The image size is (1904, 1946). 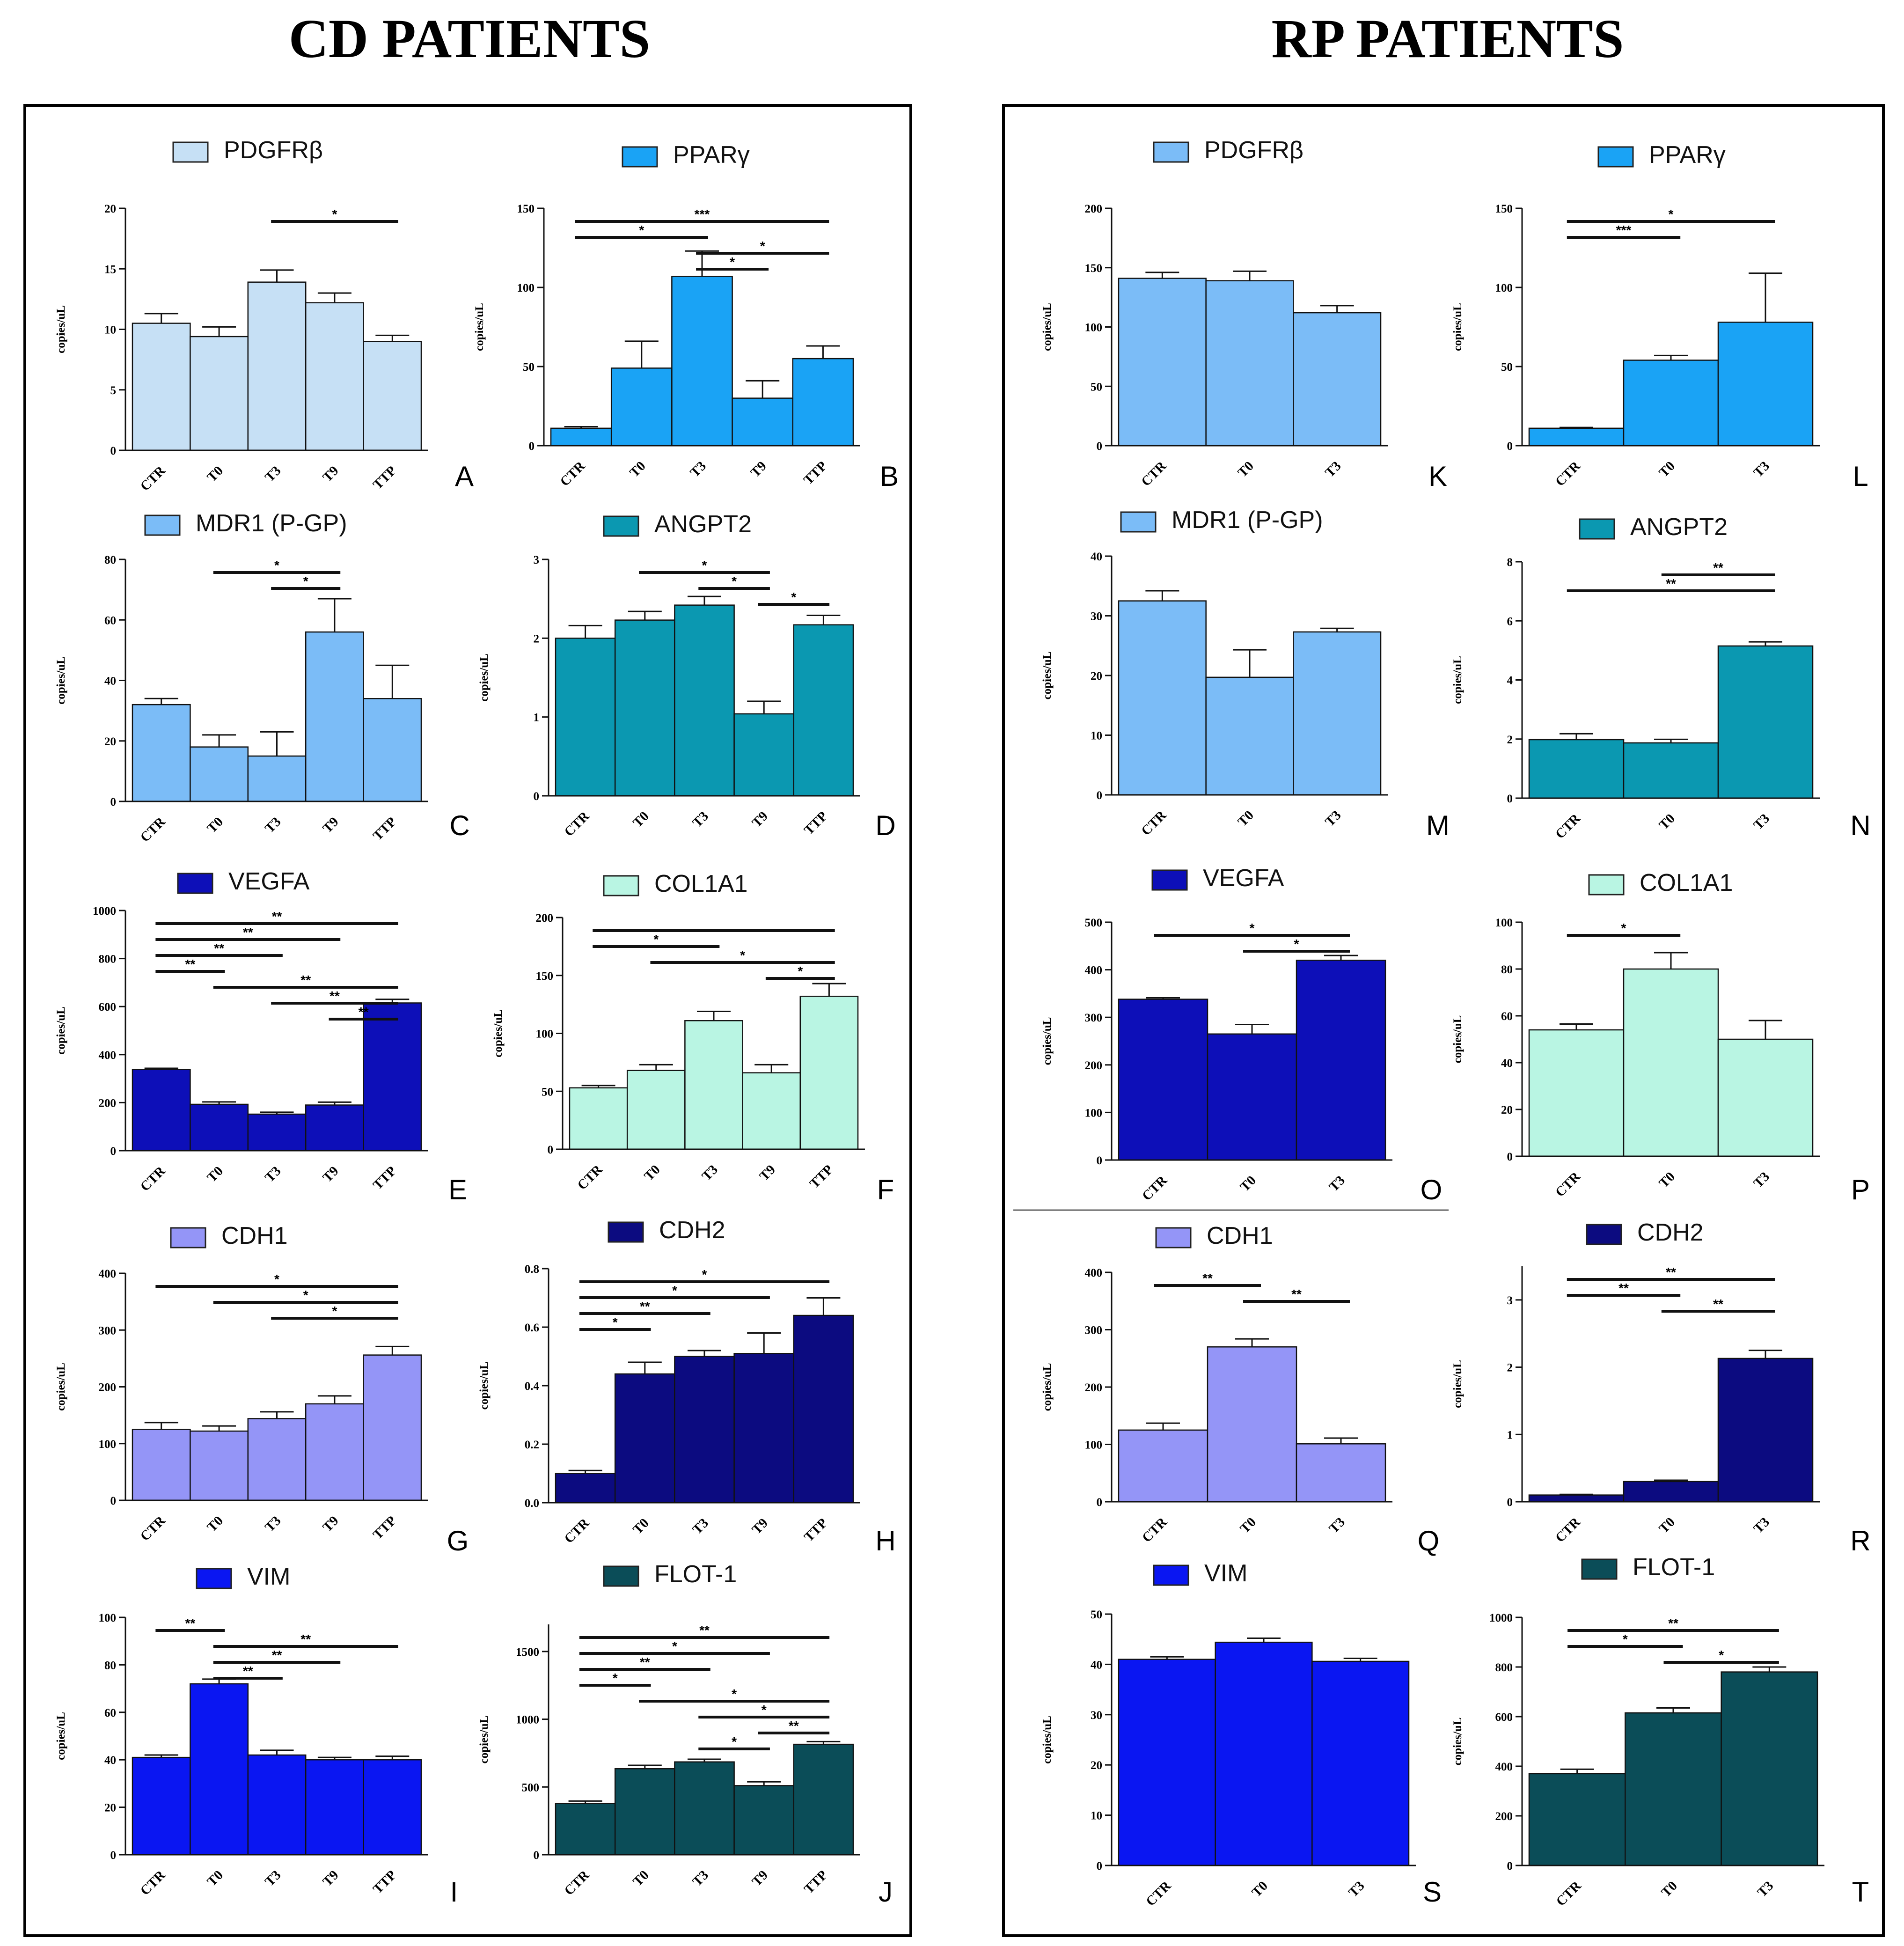 I want to click on y-tick-label: 30, so click(x=1096, y=616).